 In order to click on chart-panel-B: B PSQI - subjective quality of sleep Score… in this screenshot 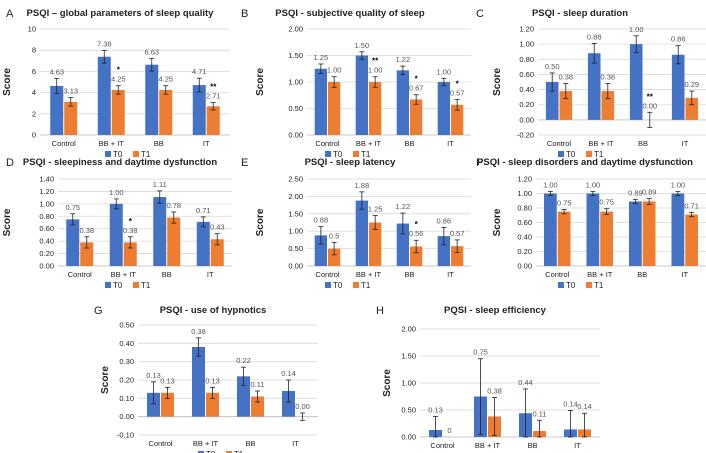, I will do `click(356, 83)`.